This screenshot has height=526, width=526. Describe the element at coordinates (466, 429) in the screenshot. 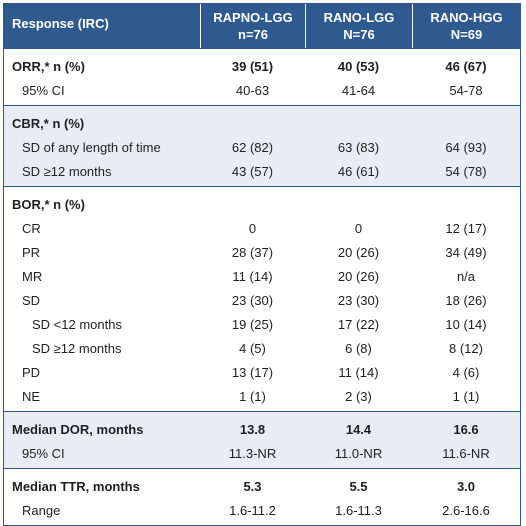

I see `row-value: 16.6` at that location.